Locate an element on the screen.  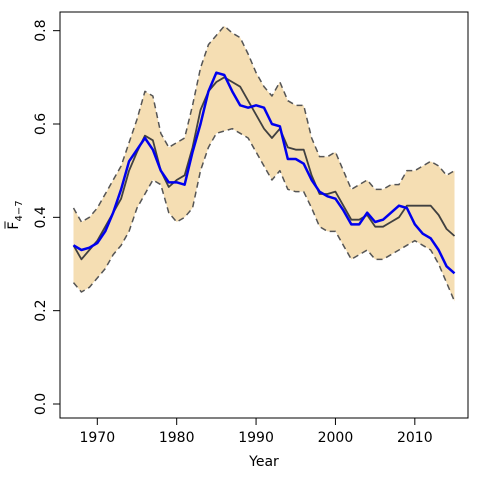
x-tick-label: 2010 is located at coordinates (415, 438).